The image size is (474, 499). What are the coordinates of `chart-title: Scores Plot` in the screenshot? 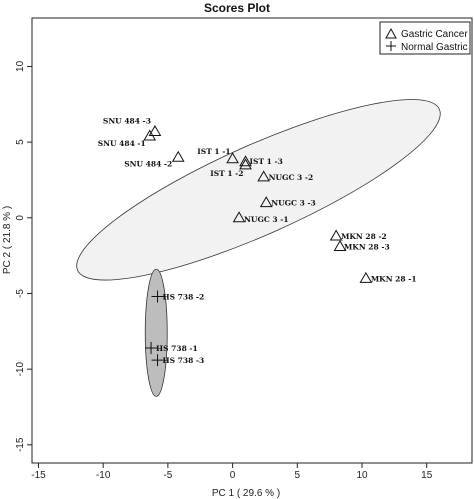 It's located at (237, 8).